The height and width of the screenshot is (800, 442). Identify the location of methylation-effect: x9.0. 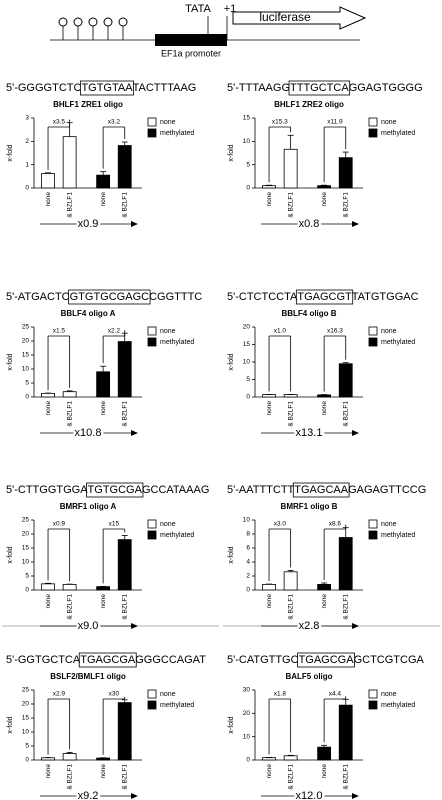
(88, 626).